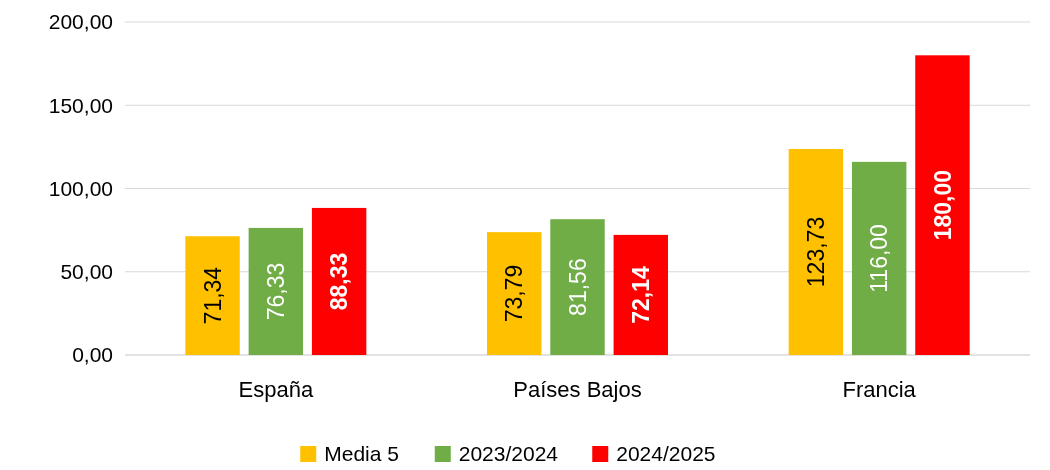 This screenshot has width=1050, height=470. I want to click on x-tick-label: España, so click(276, 389).